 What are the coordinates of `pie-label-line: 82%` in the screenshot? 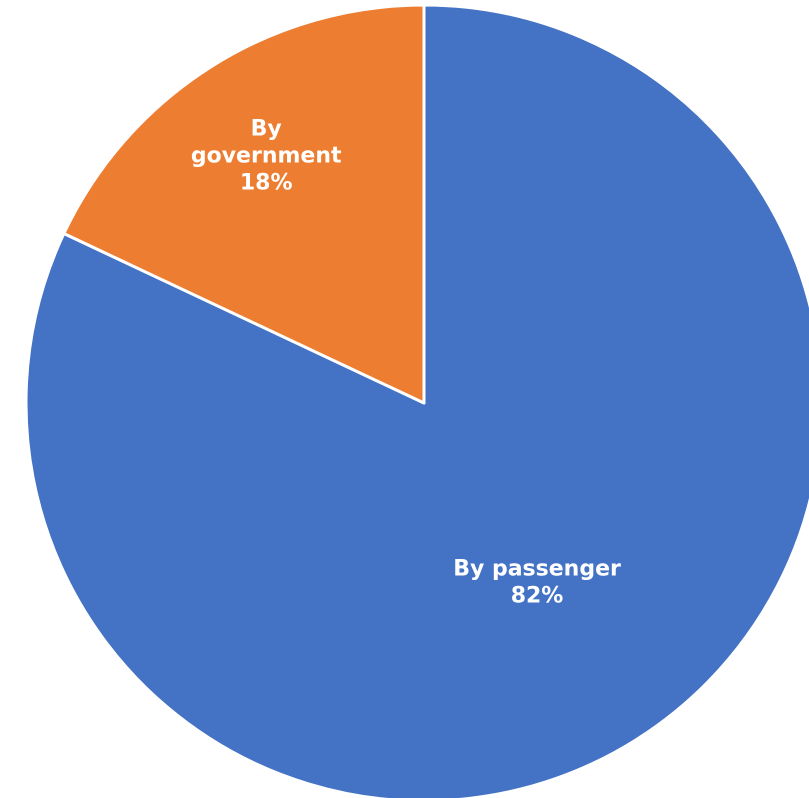 It's located at (537, 596).